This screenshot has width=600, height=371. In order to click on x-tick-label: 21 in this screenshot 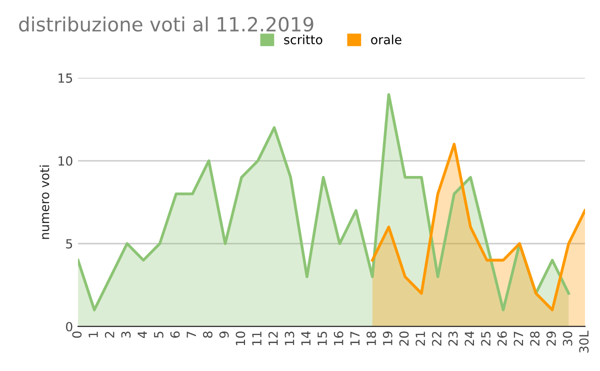, I will do `click(420, 339)`.